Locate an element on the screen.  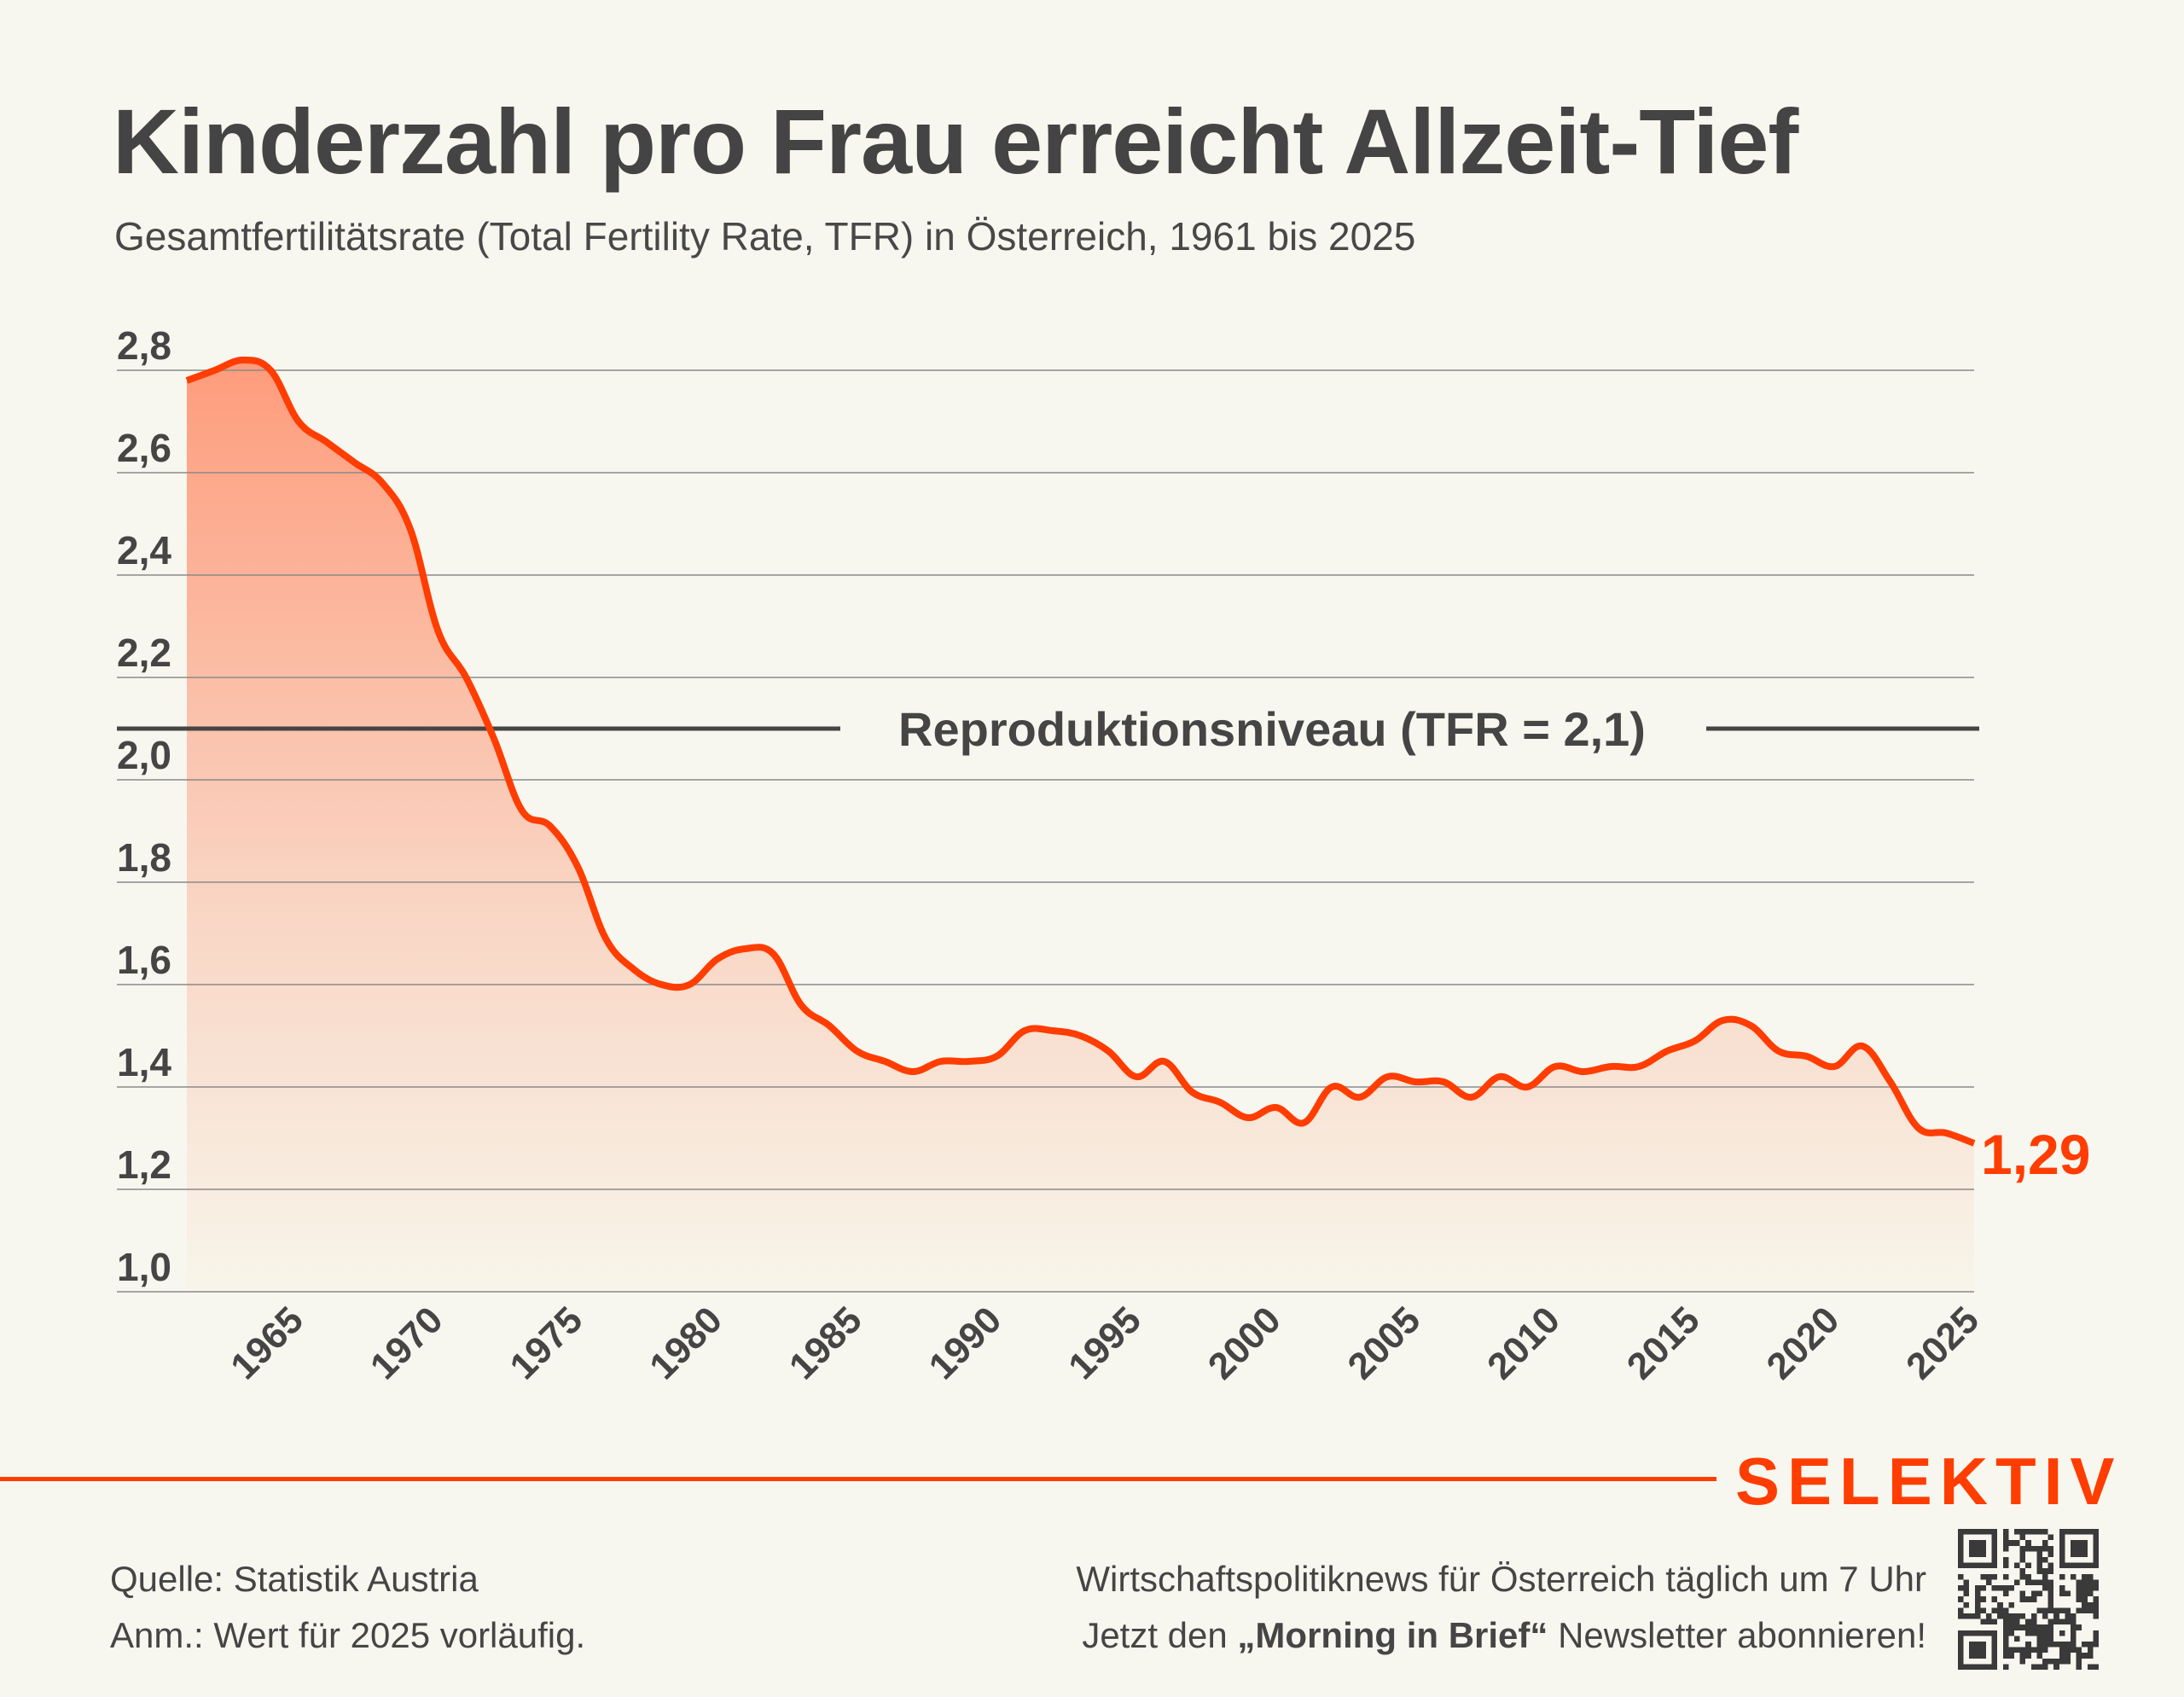
qr-code-icon is located at coordinates (2029, 1599).